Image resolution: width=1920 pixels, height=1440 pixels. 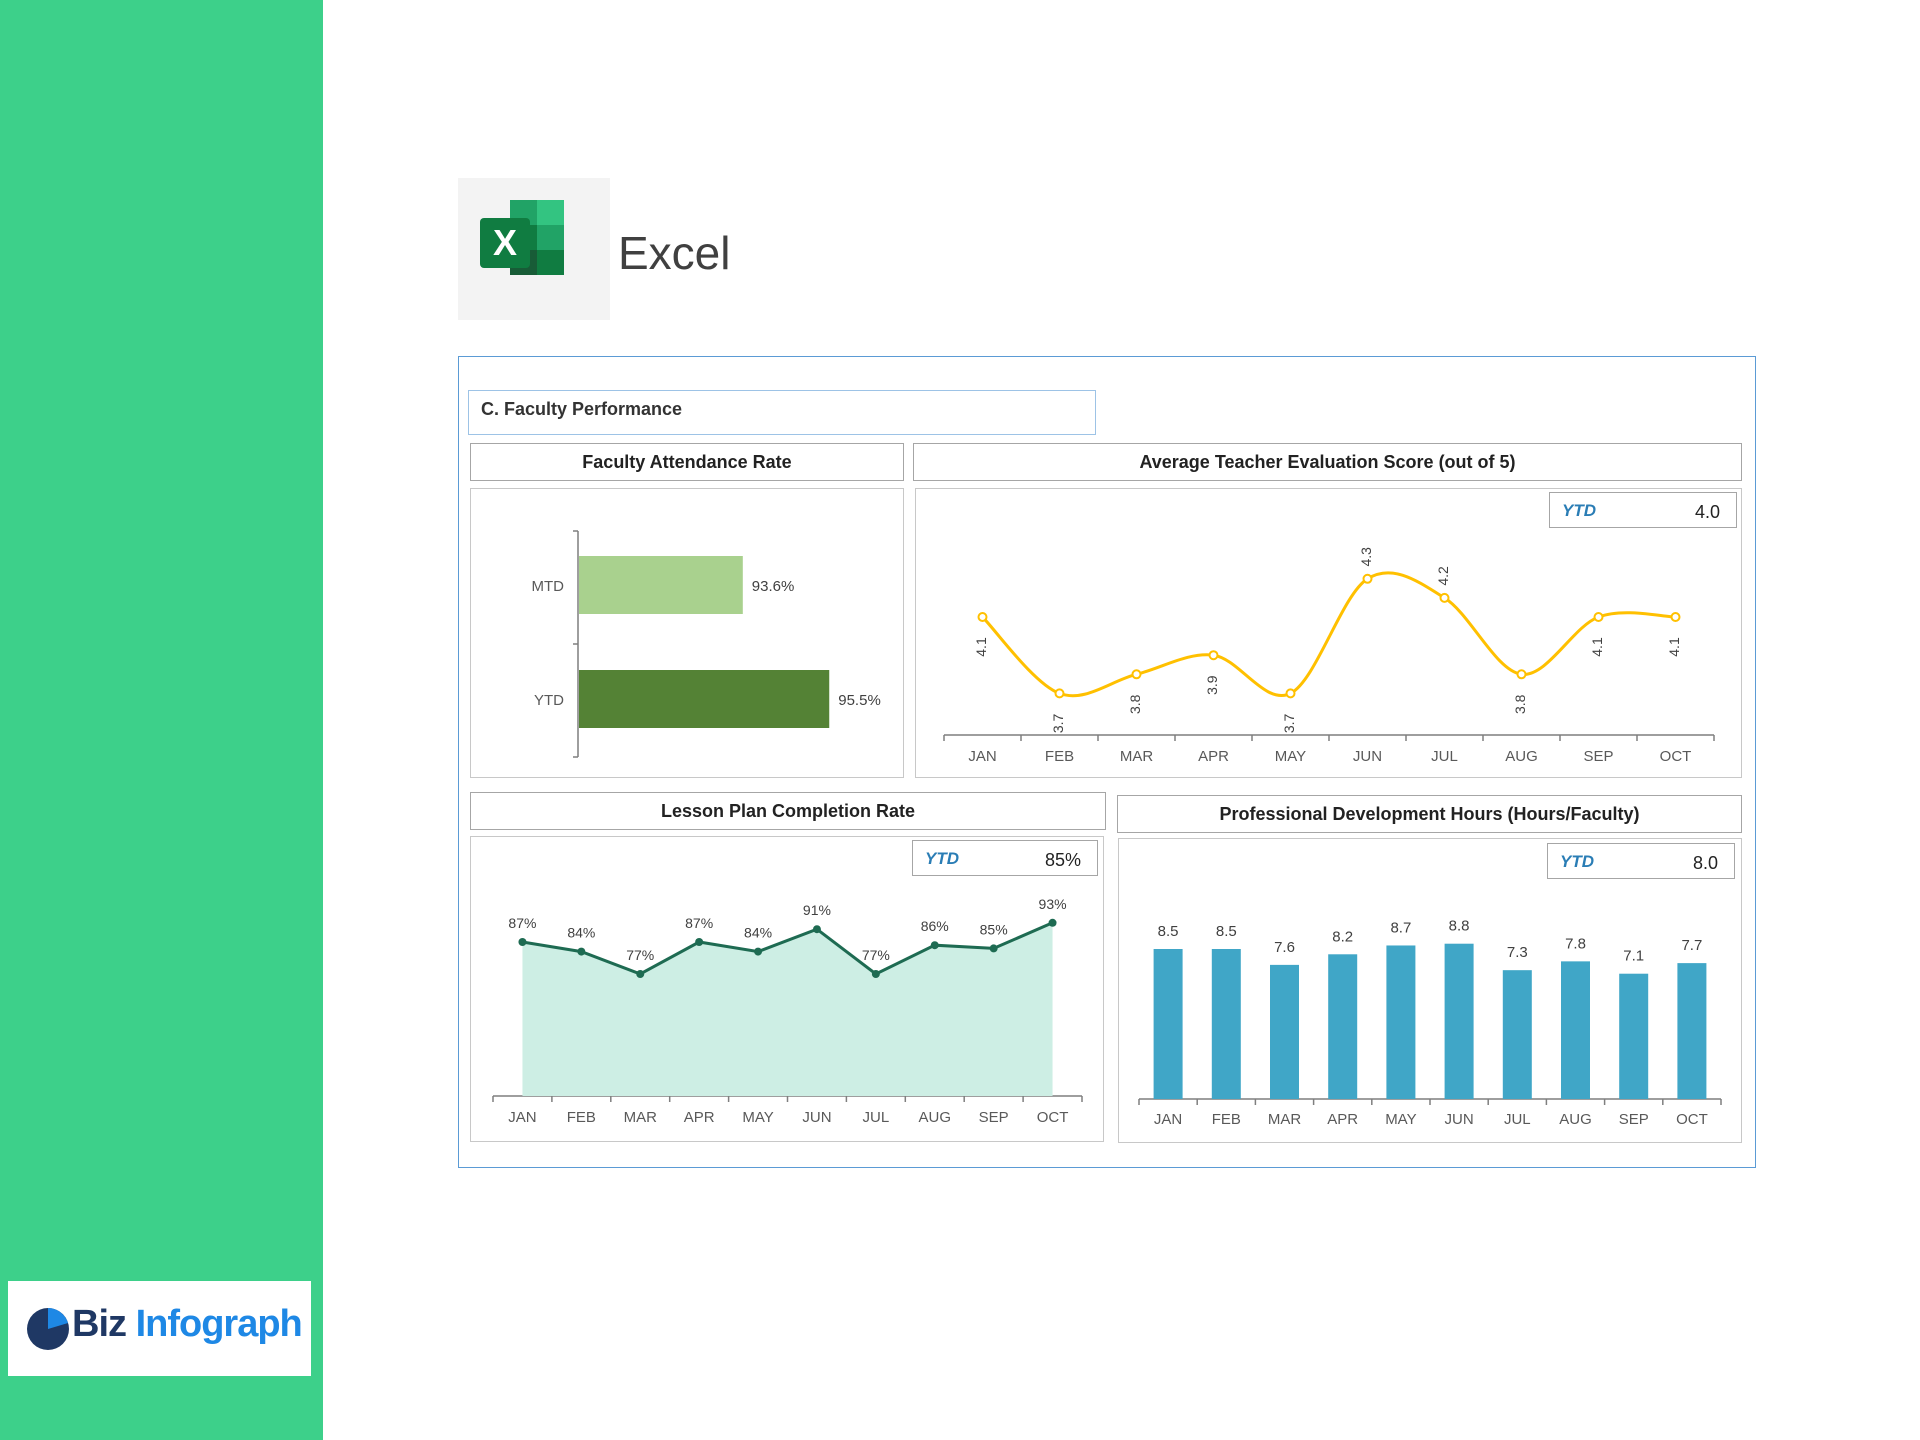 I want to click on pd-x-tick-label: OCT, so click(x=1692, y=1119).